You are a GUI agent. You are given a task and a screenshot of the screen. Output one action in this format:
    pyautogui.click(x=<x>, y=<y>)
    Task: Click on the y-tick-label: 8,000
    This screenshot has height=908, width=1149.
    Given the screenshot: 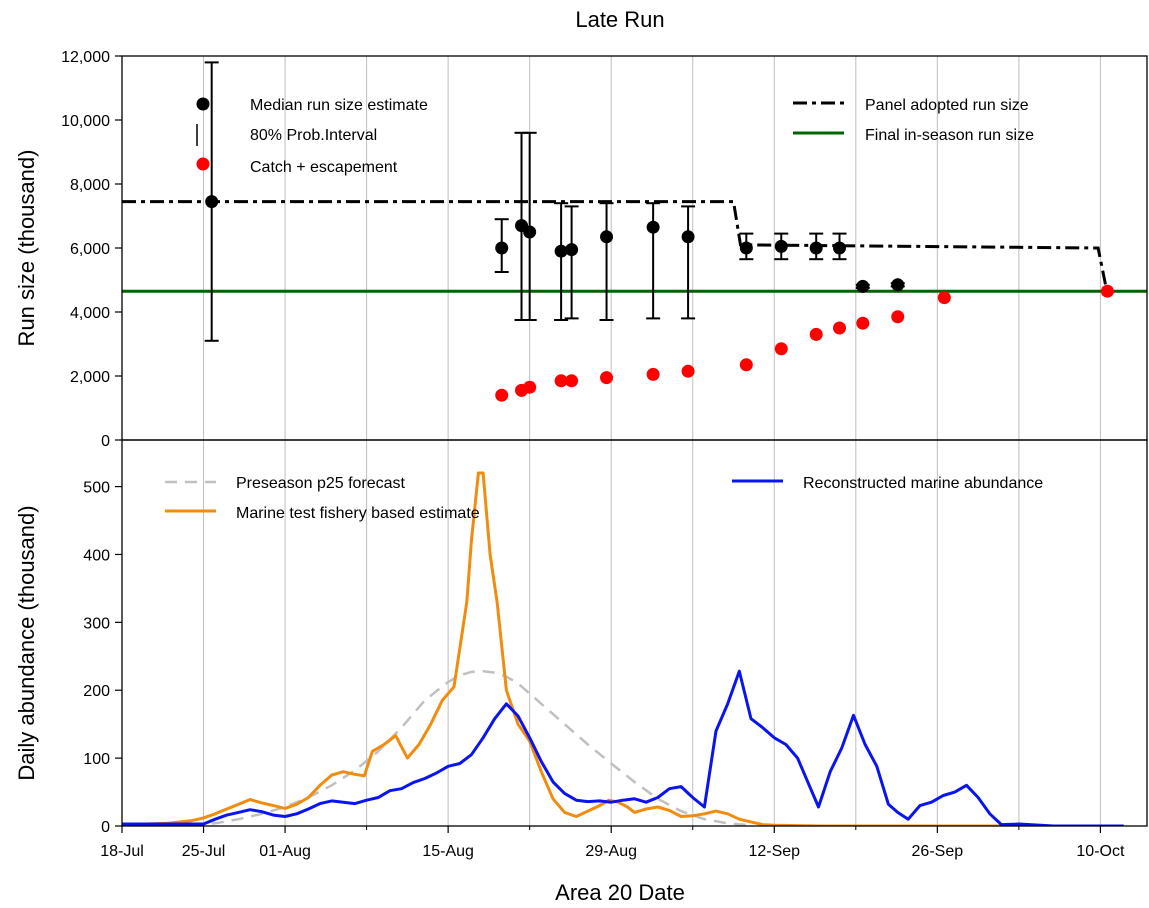 What is the action you would take?
    pyautogui.click(x=90, y=185)
    